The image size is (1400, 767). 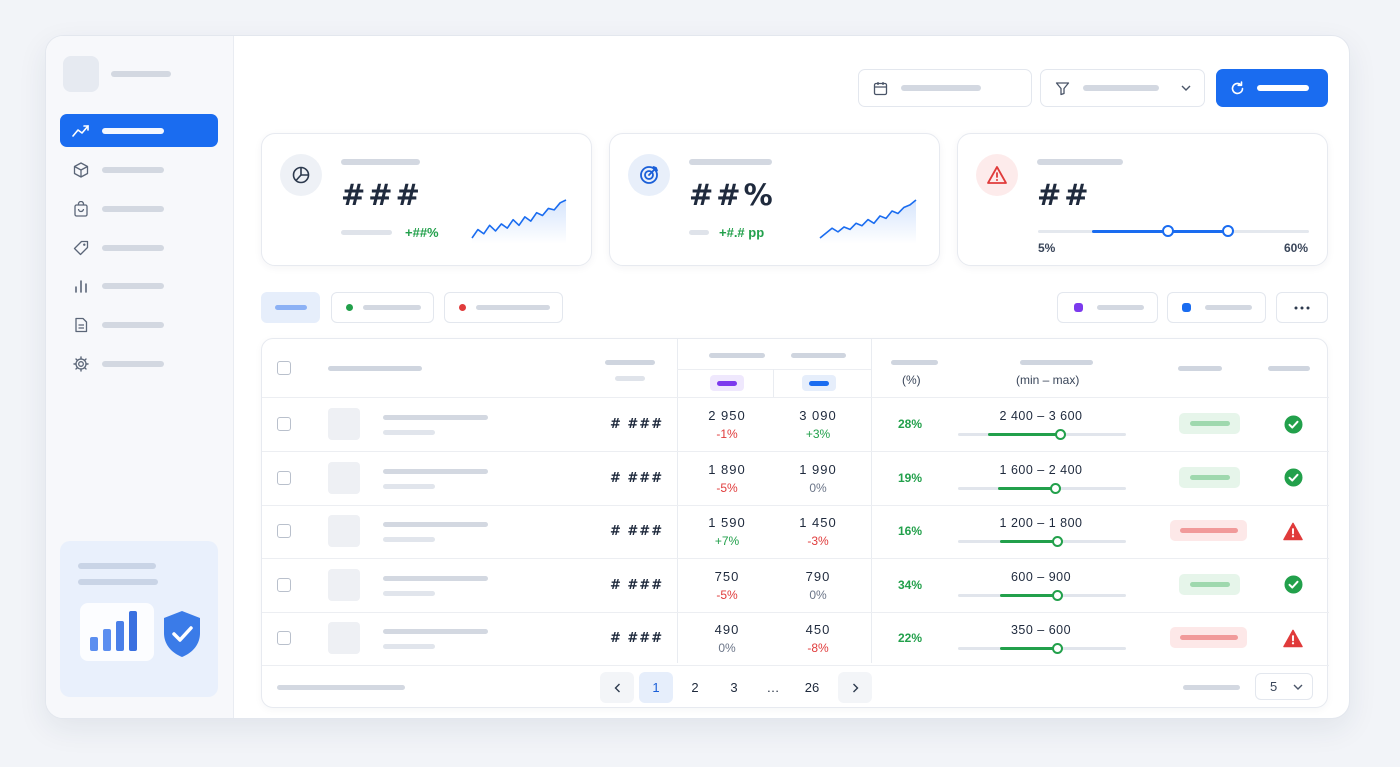 I want to click on series-b-value: 3 090, so click(x=818, y=415).